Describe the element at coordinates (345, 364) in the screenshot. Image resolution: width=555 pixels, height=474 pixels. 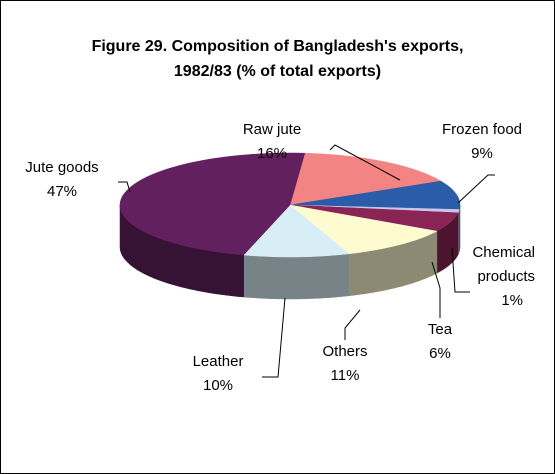
I see `data-label: Others 11%` at that location.